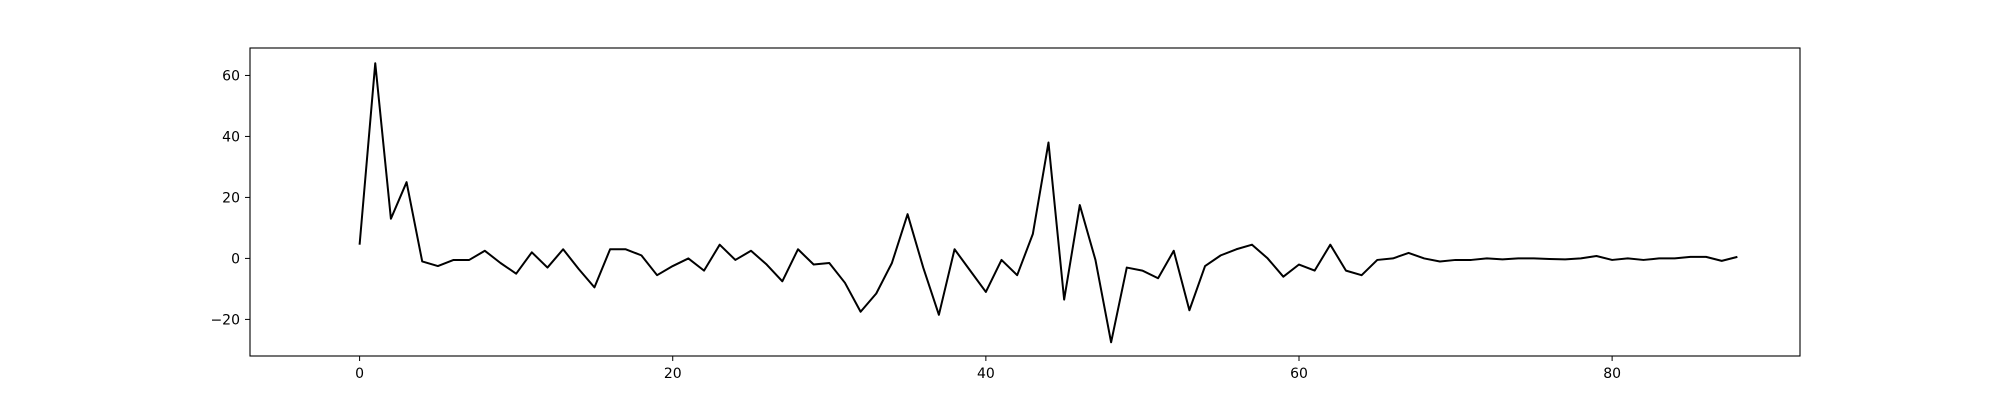  I want to click on x-tick-label: 60, so click(1299, 374).